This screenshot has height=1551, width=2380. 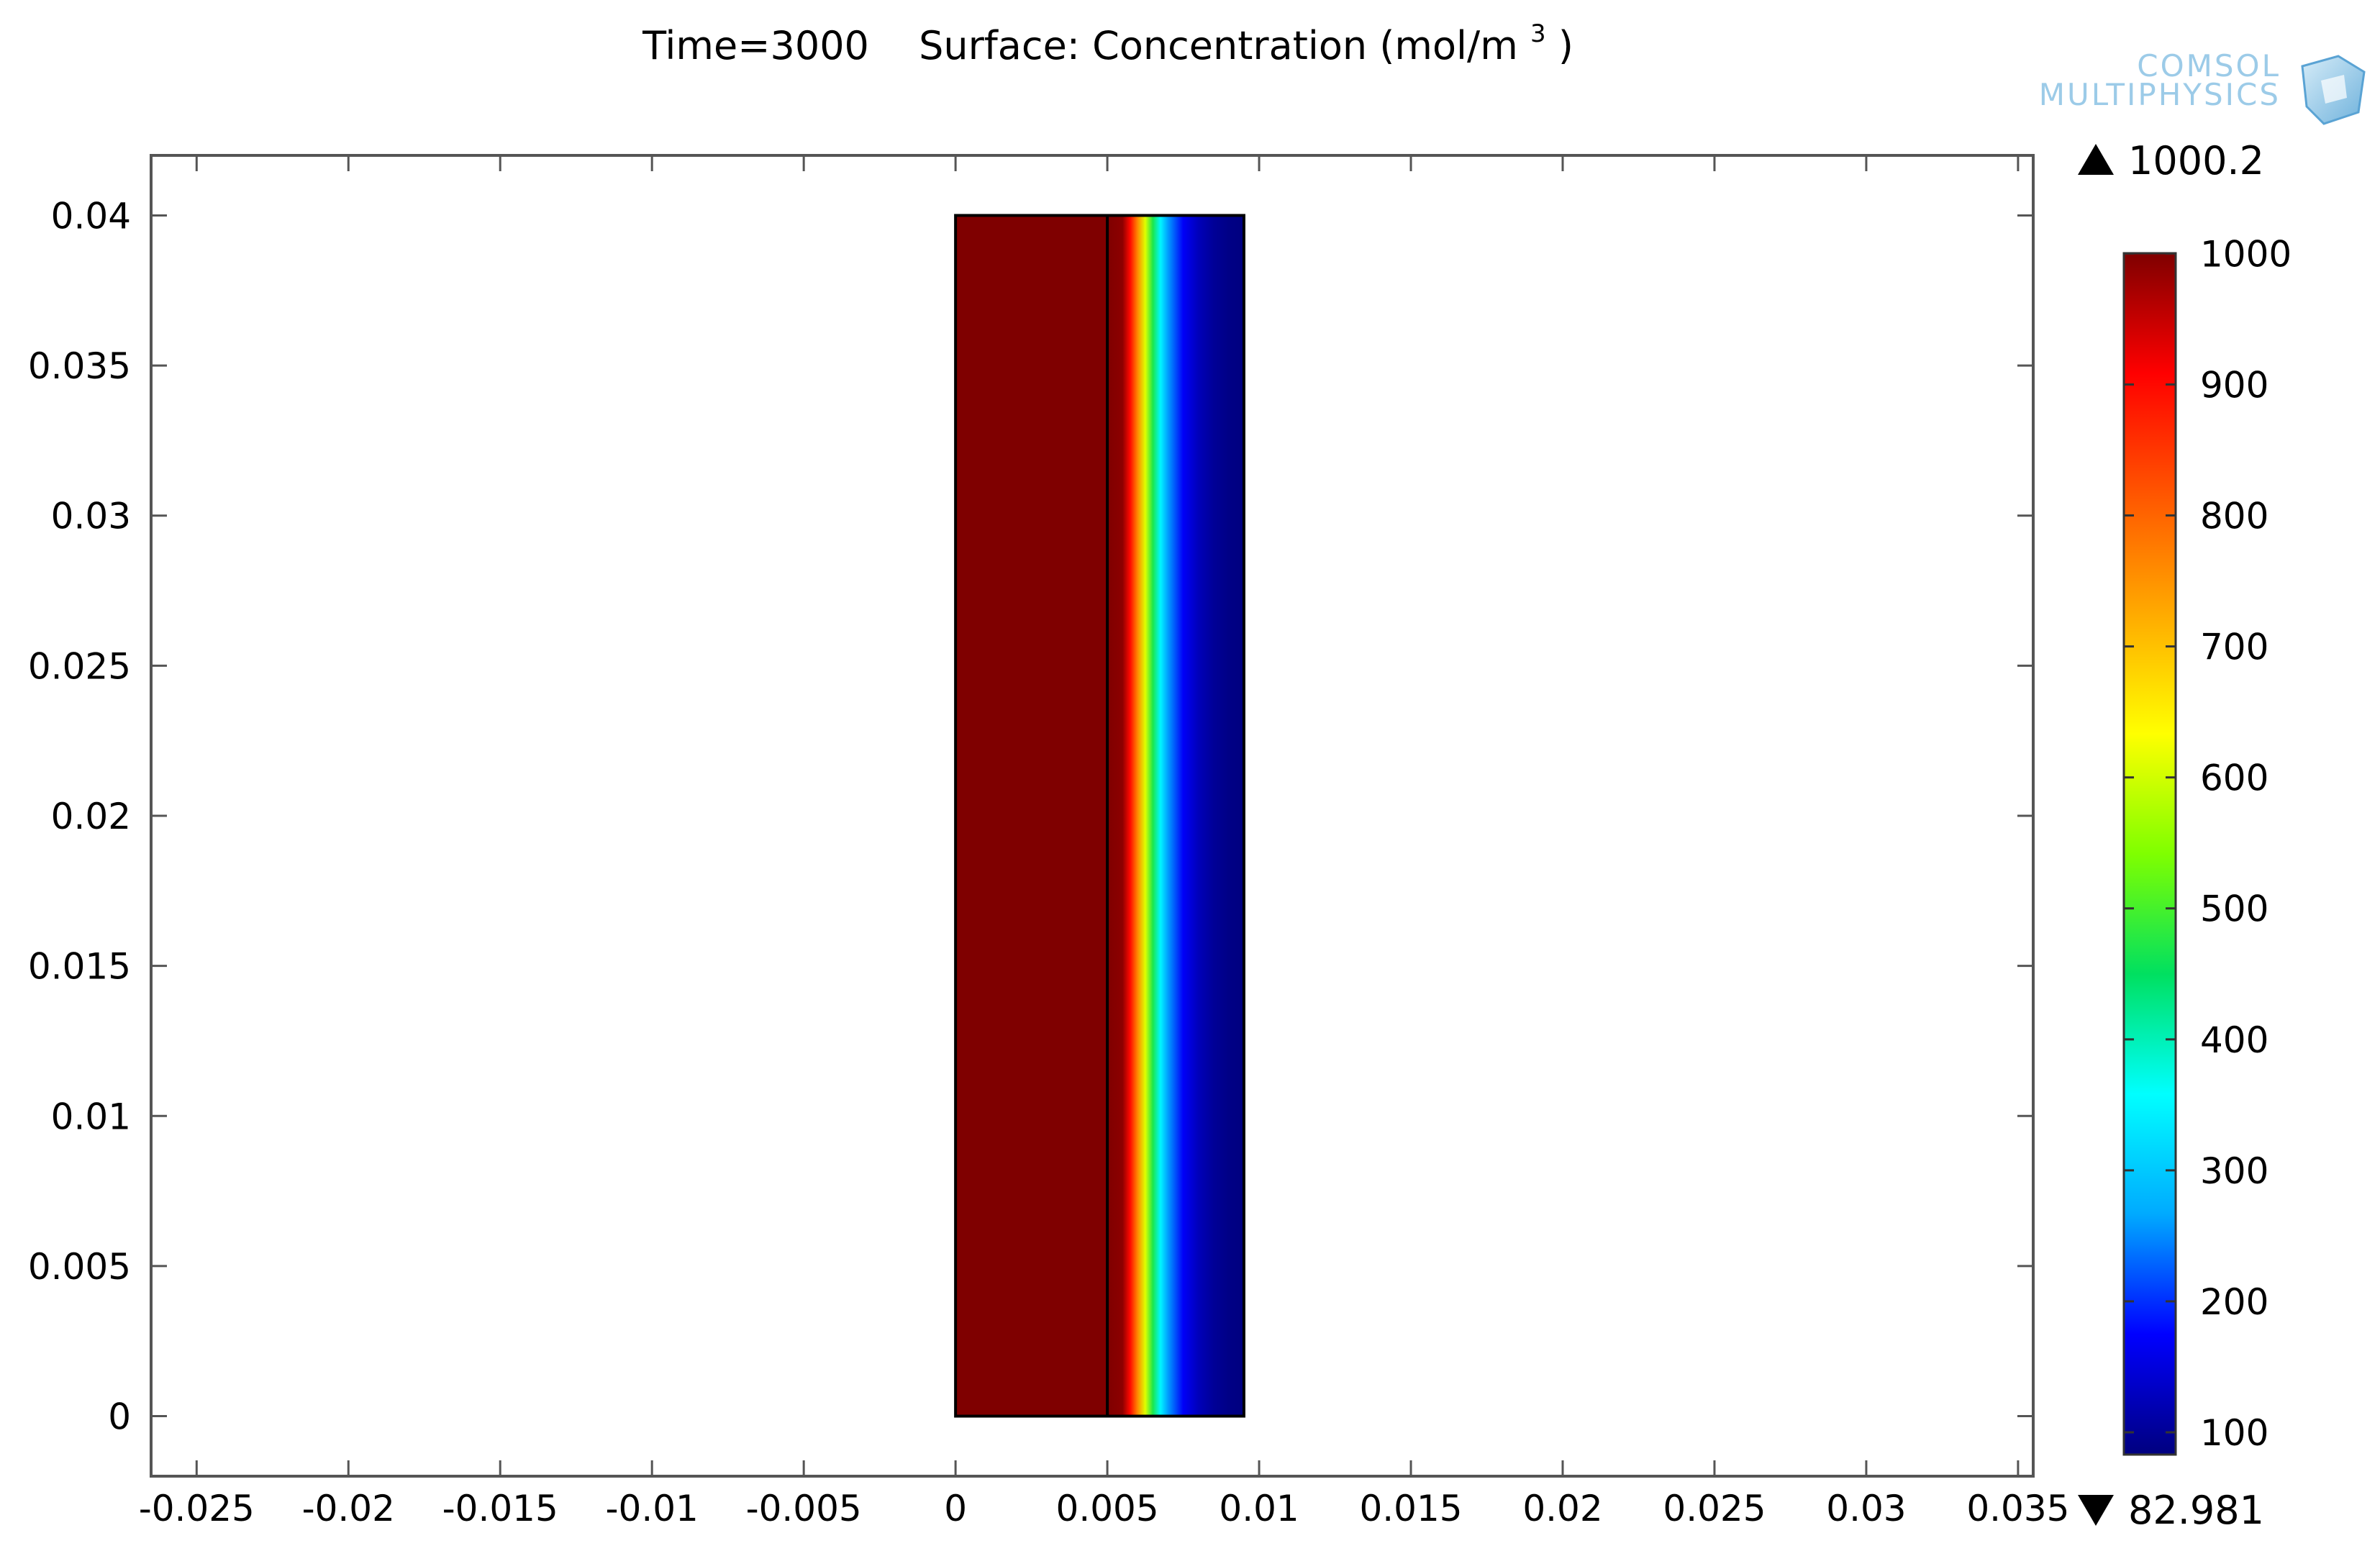 What do you see at coordinates (1099, 816) in the screenshot?
I see `concentration-surface` at bounding box center [1099, 816].